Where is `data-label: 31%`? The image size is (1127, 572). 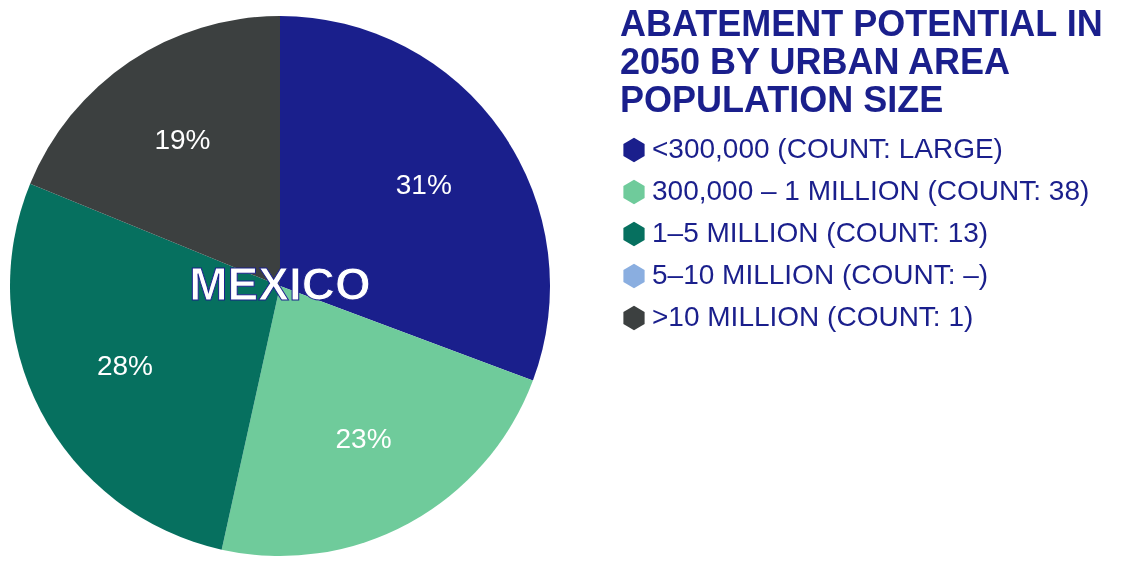 data-label: 31% is located at coordinates (423, 185).